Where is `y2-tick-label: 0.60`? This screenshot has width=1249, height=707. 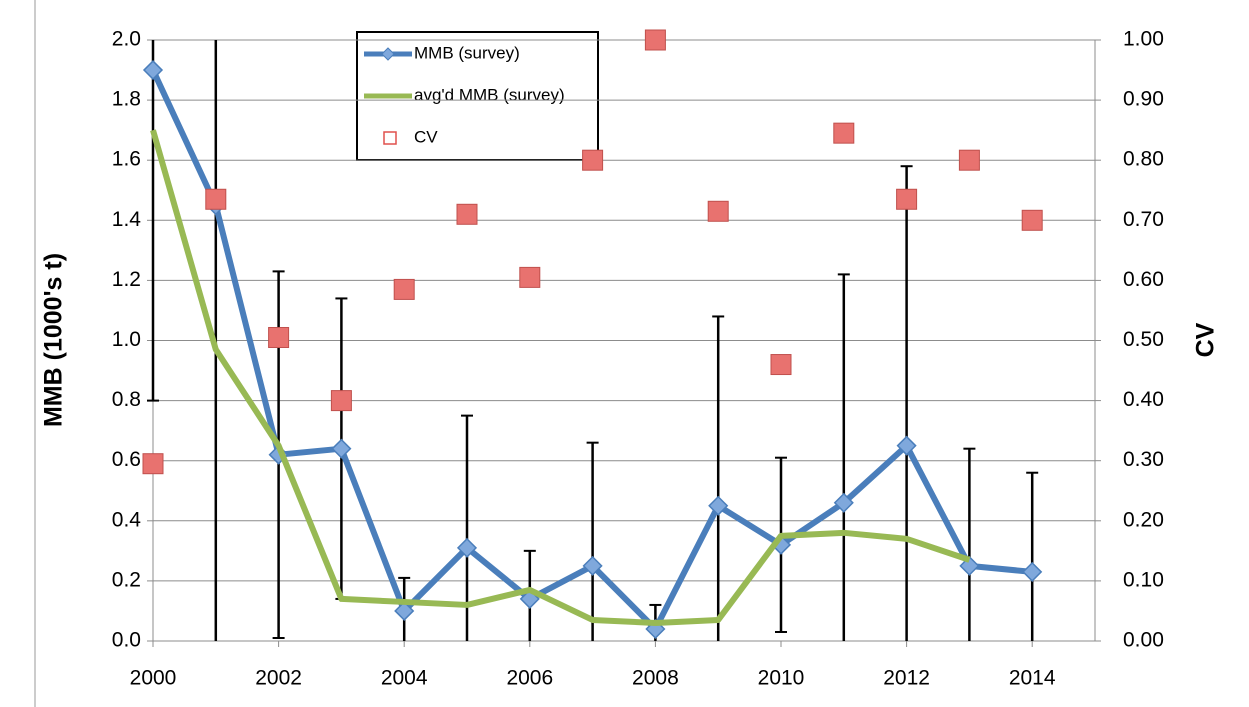 y2-tick-label: 0.60 is located at coordinates (1143, 279).